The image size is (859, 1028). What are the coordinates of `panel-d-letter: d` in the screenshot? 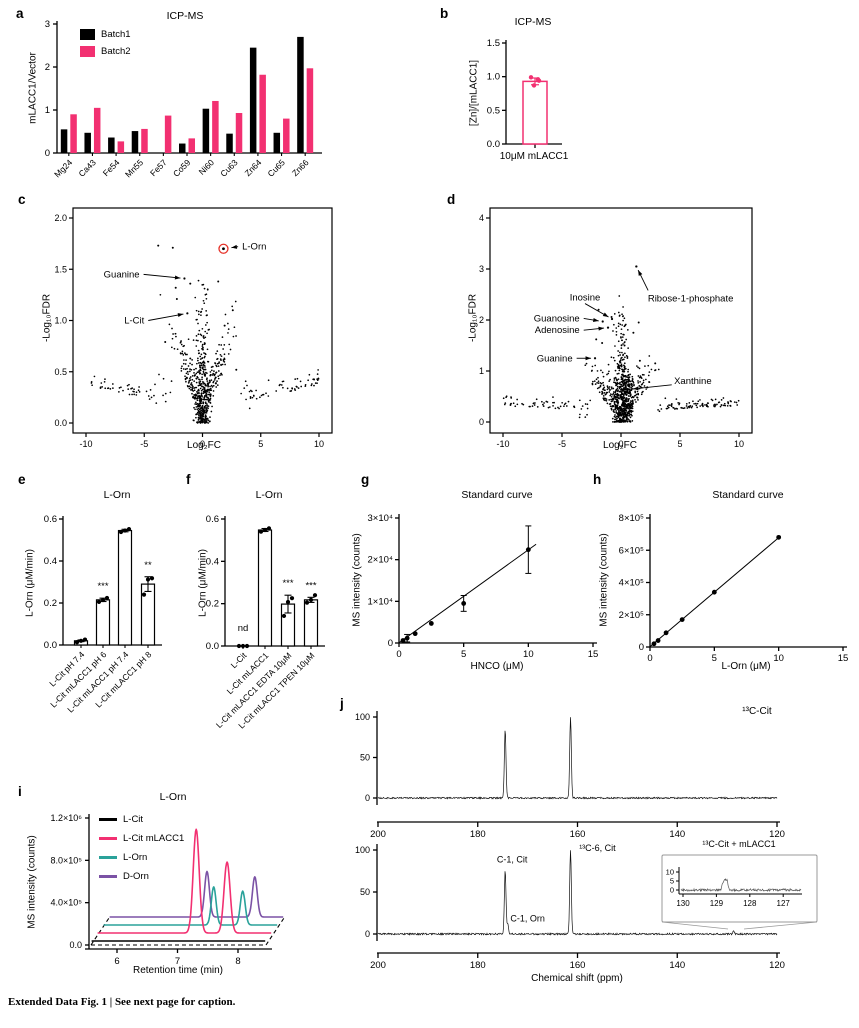 It's located at (451, 199).